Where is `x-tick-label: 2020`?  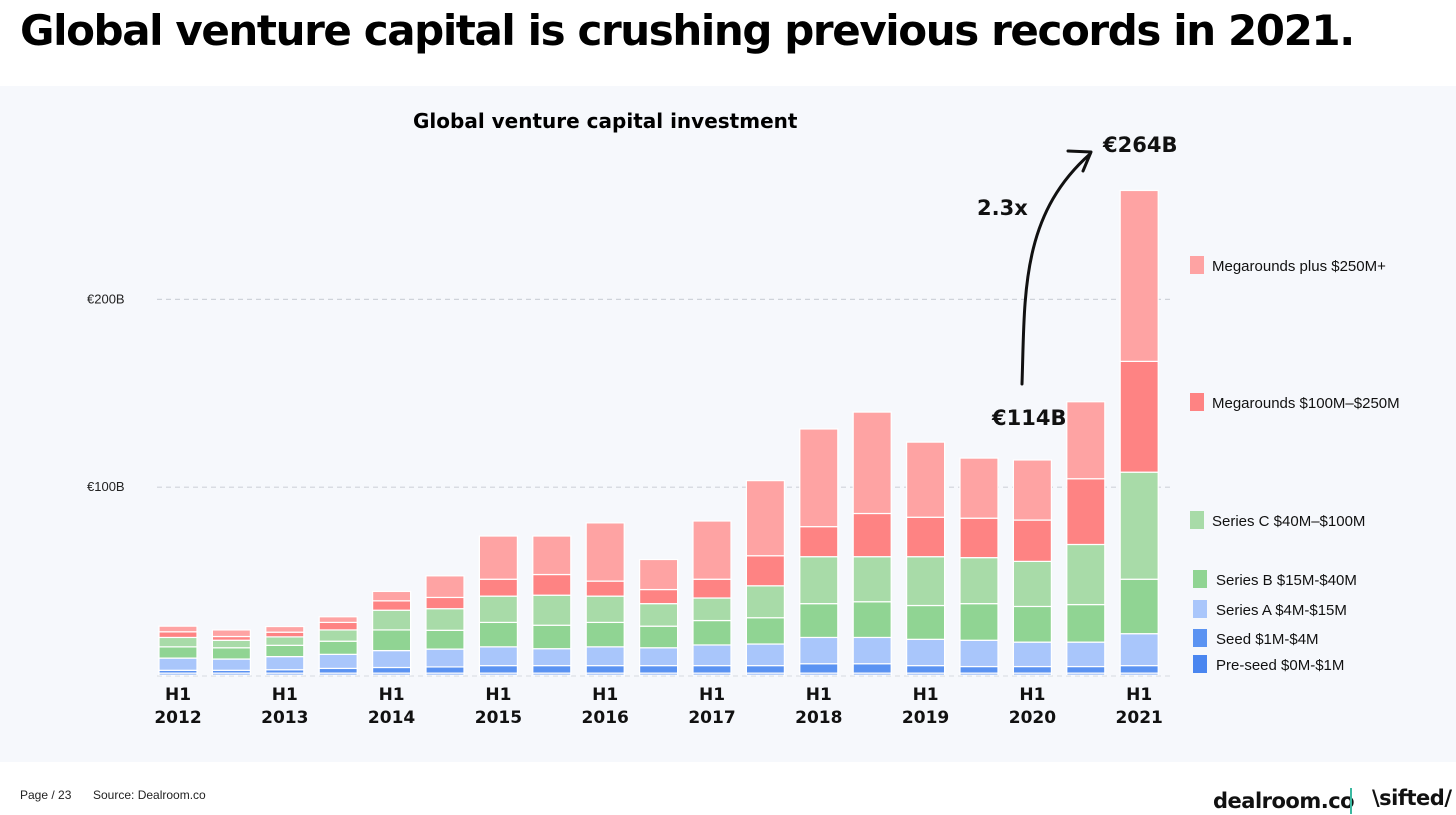 x-tick-label: 2020 is located at coordinates (1032, 718).